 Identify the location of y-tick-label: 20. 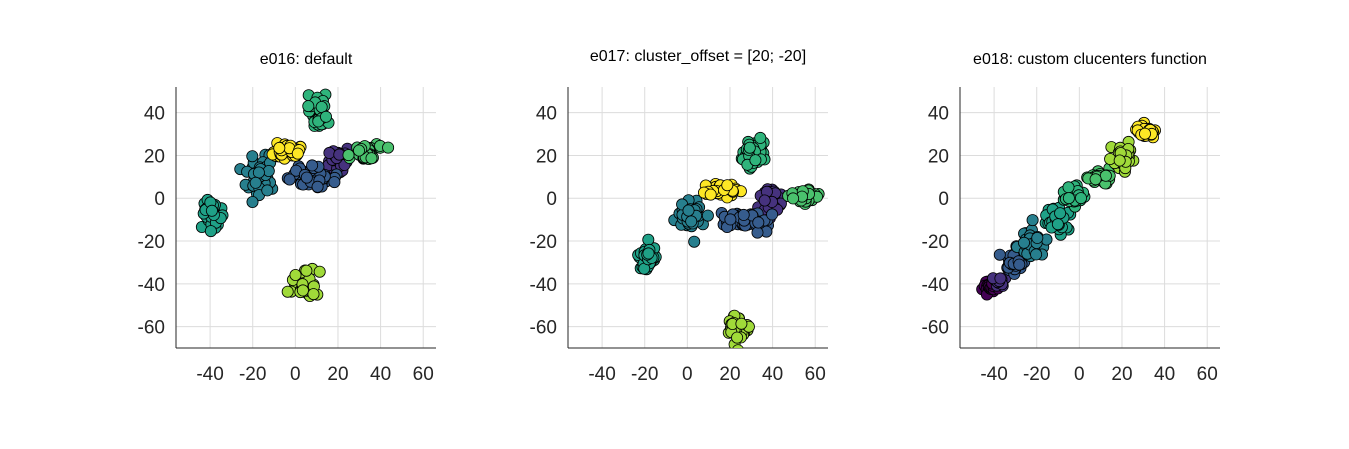
(546, 156).